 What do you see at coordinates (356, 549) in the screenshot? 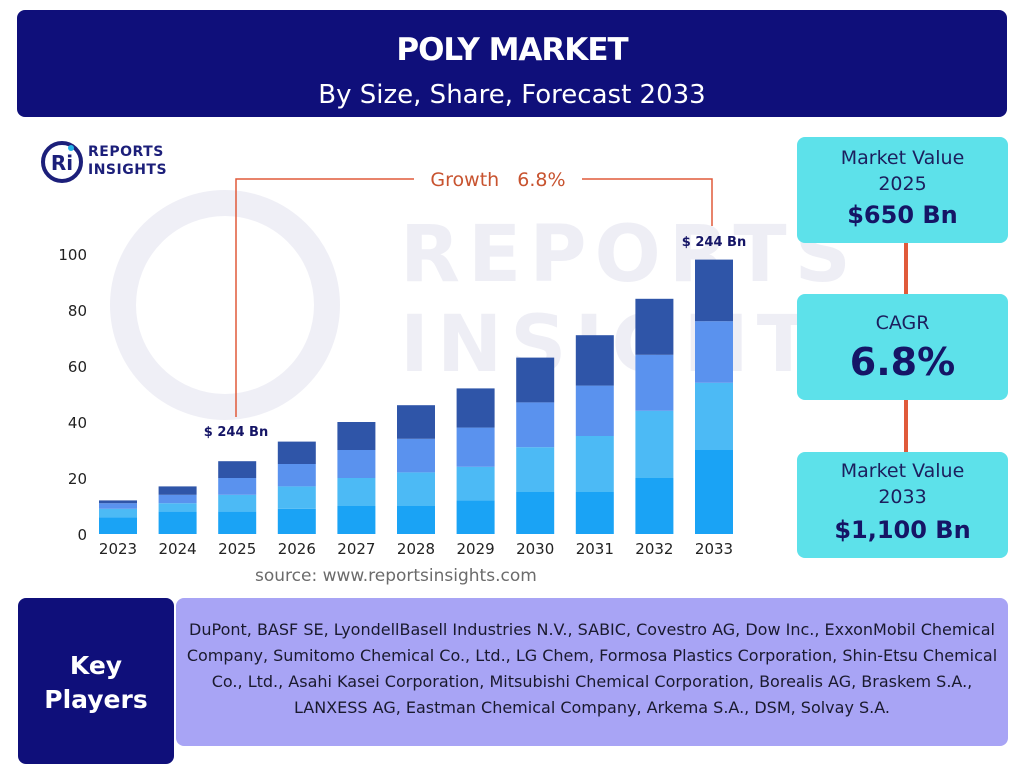
I see `x-tick-label: 2027` at bounding box center [356, 549].